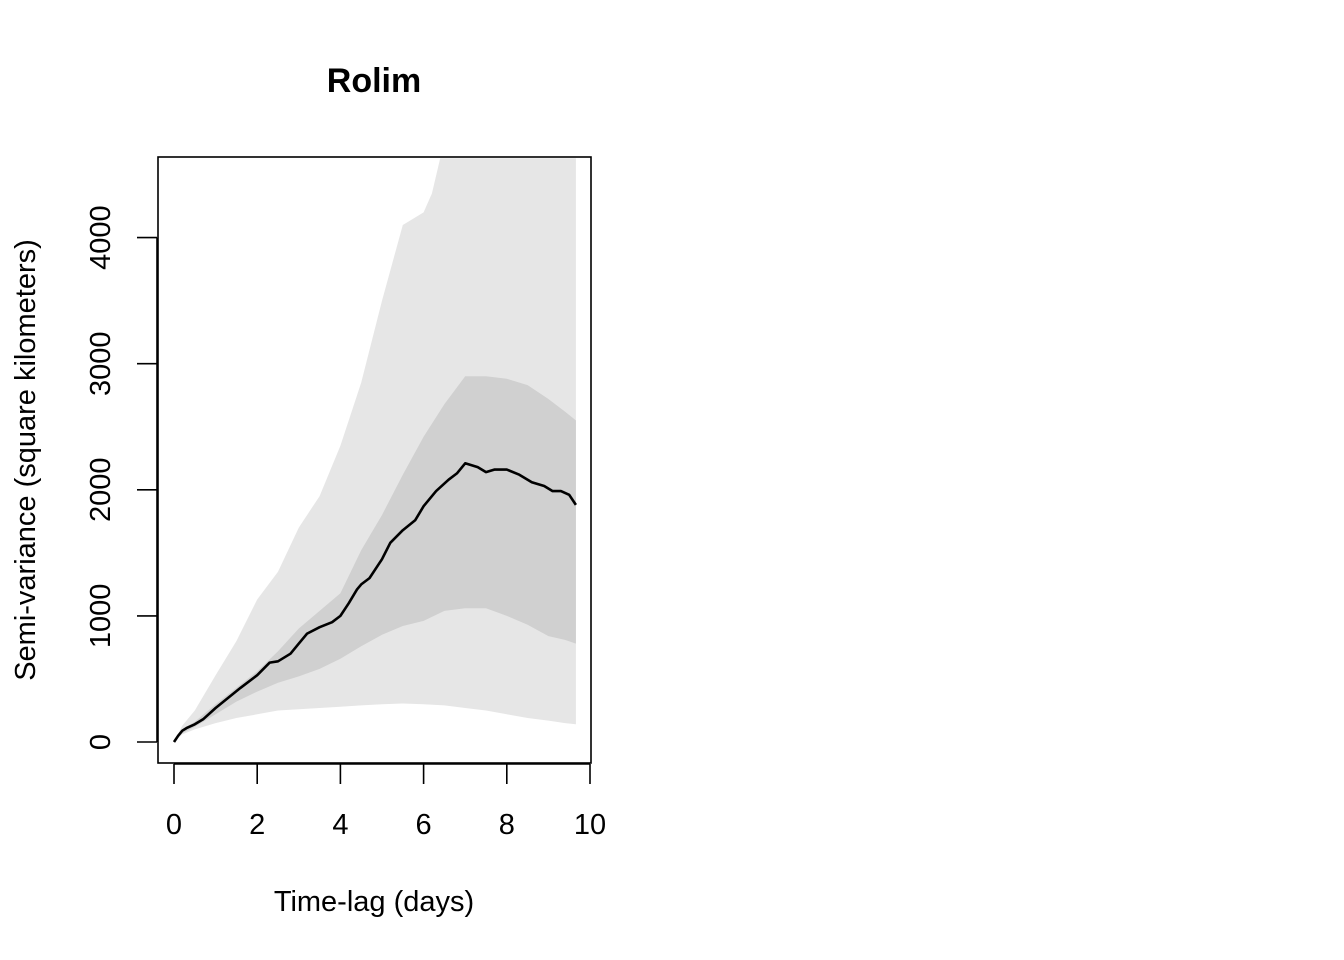  Describe the element at coordinates (101, 237) in the screenshot. I see `y-tick-label: 4000` at that location.